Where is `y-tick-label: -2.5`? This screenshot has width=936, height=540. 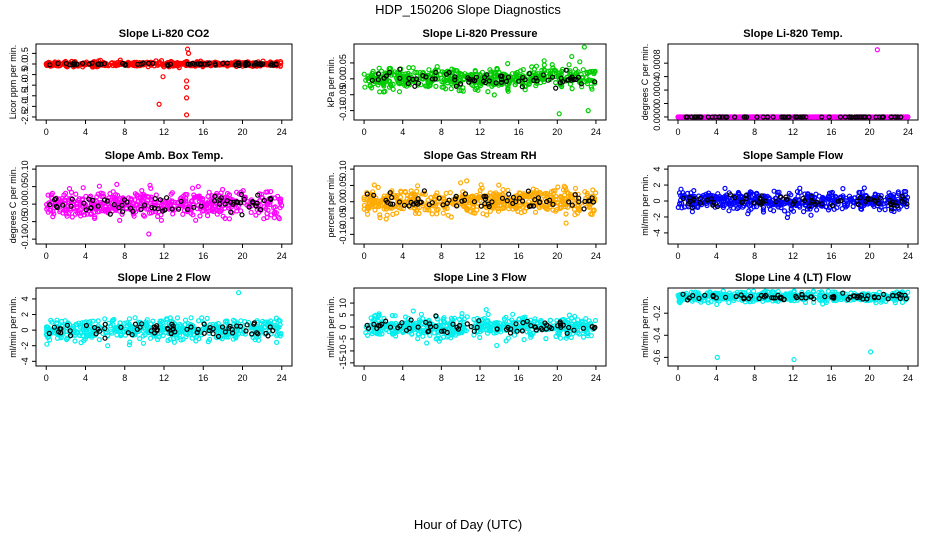
y-tick-label: -2.5 is located at coordinates (25, 117).